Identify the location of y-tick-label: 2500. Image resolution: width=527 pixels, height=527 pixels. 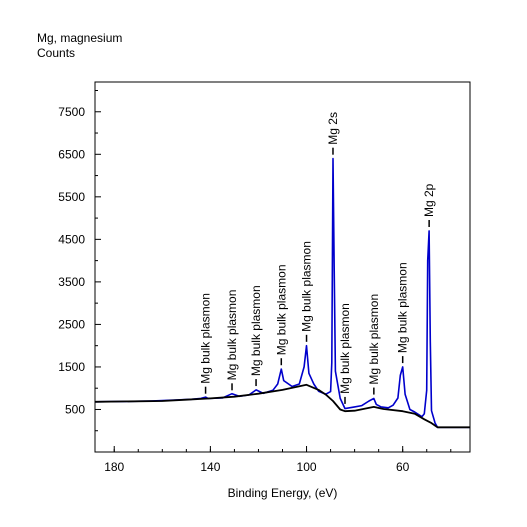
(71, 324).